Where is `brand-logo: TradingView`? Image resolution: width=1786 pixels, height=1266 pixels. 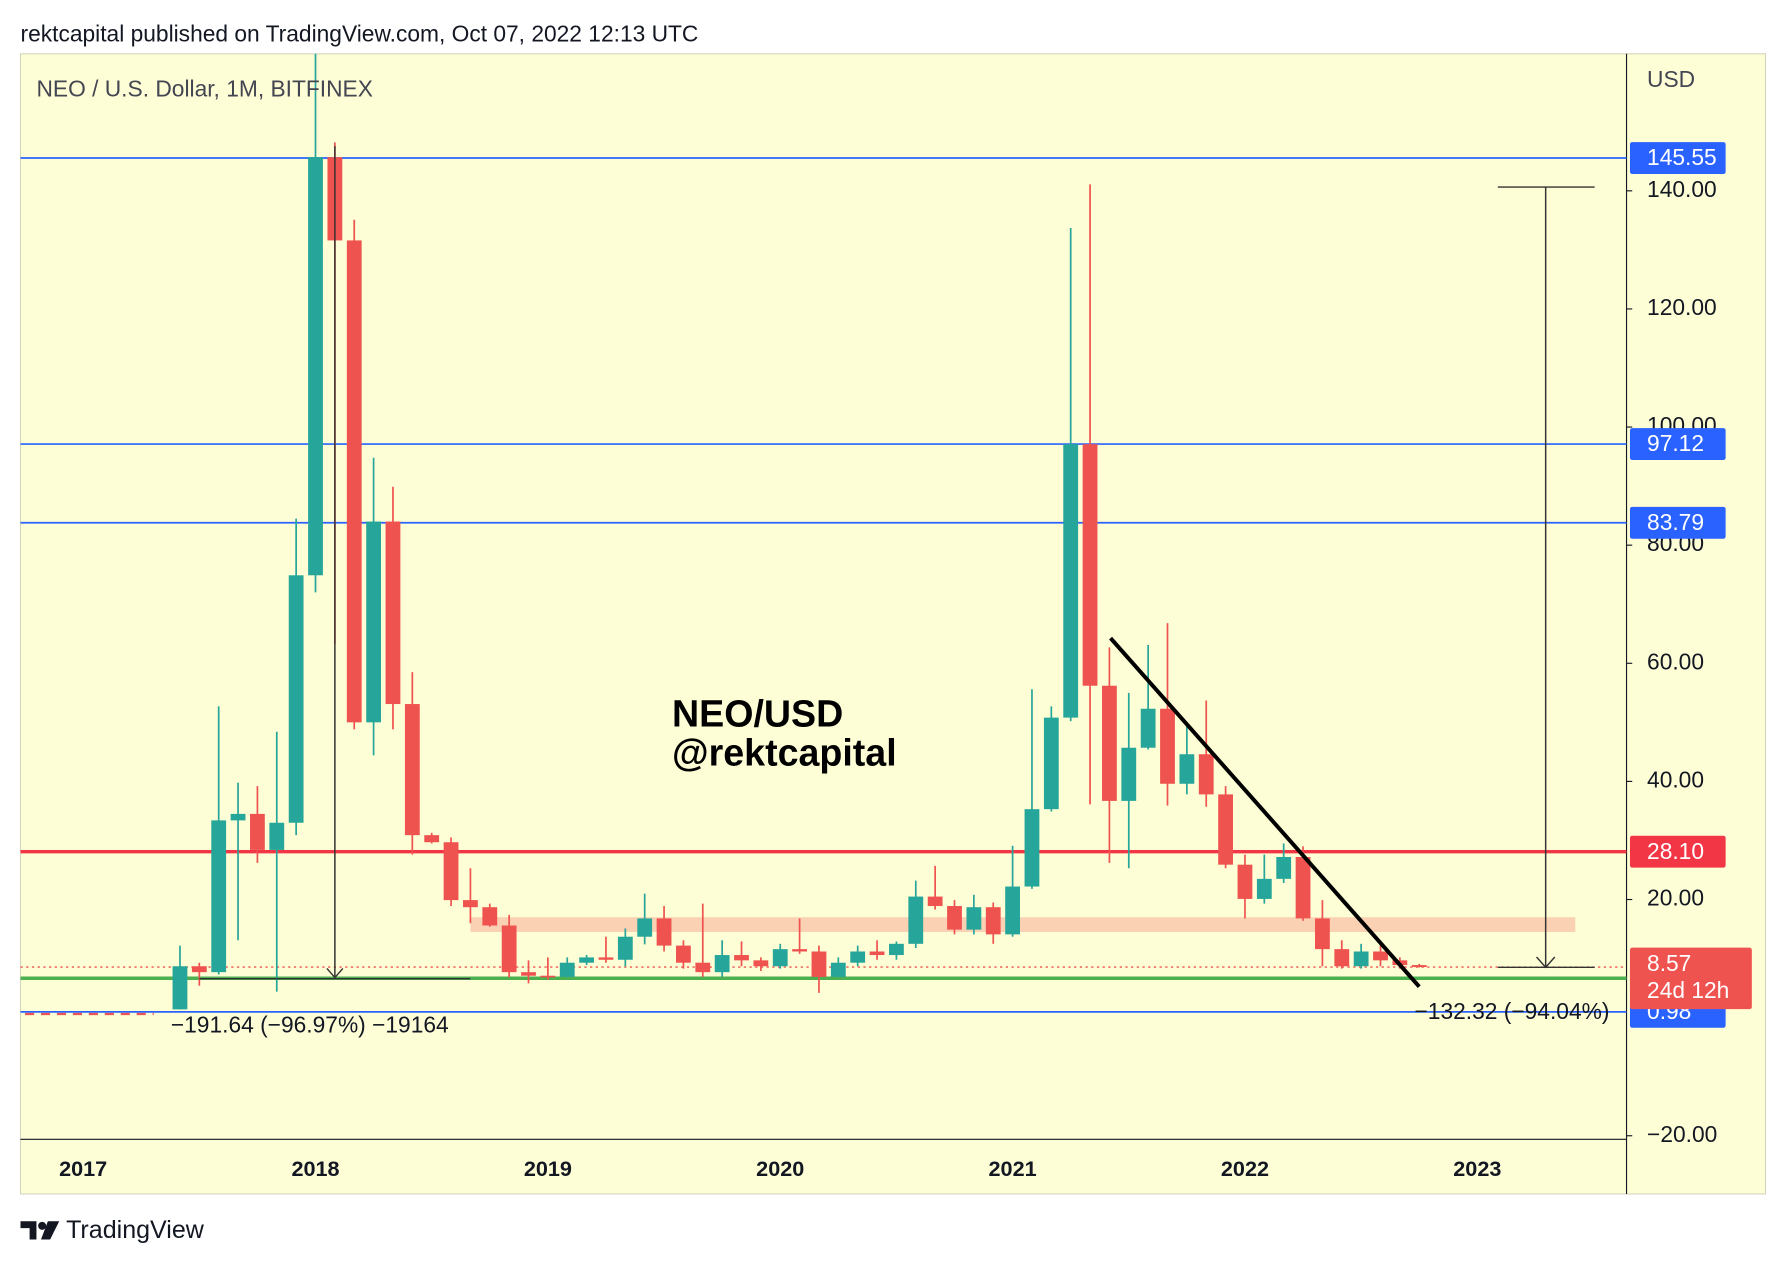 brand-logo: TradingView is located at coordinates (112, 1230).